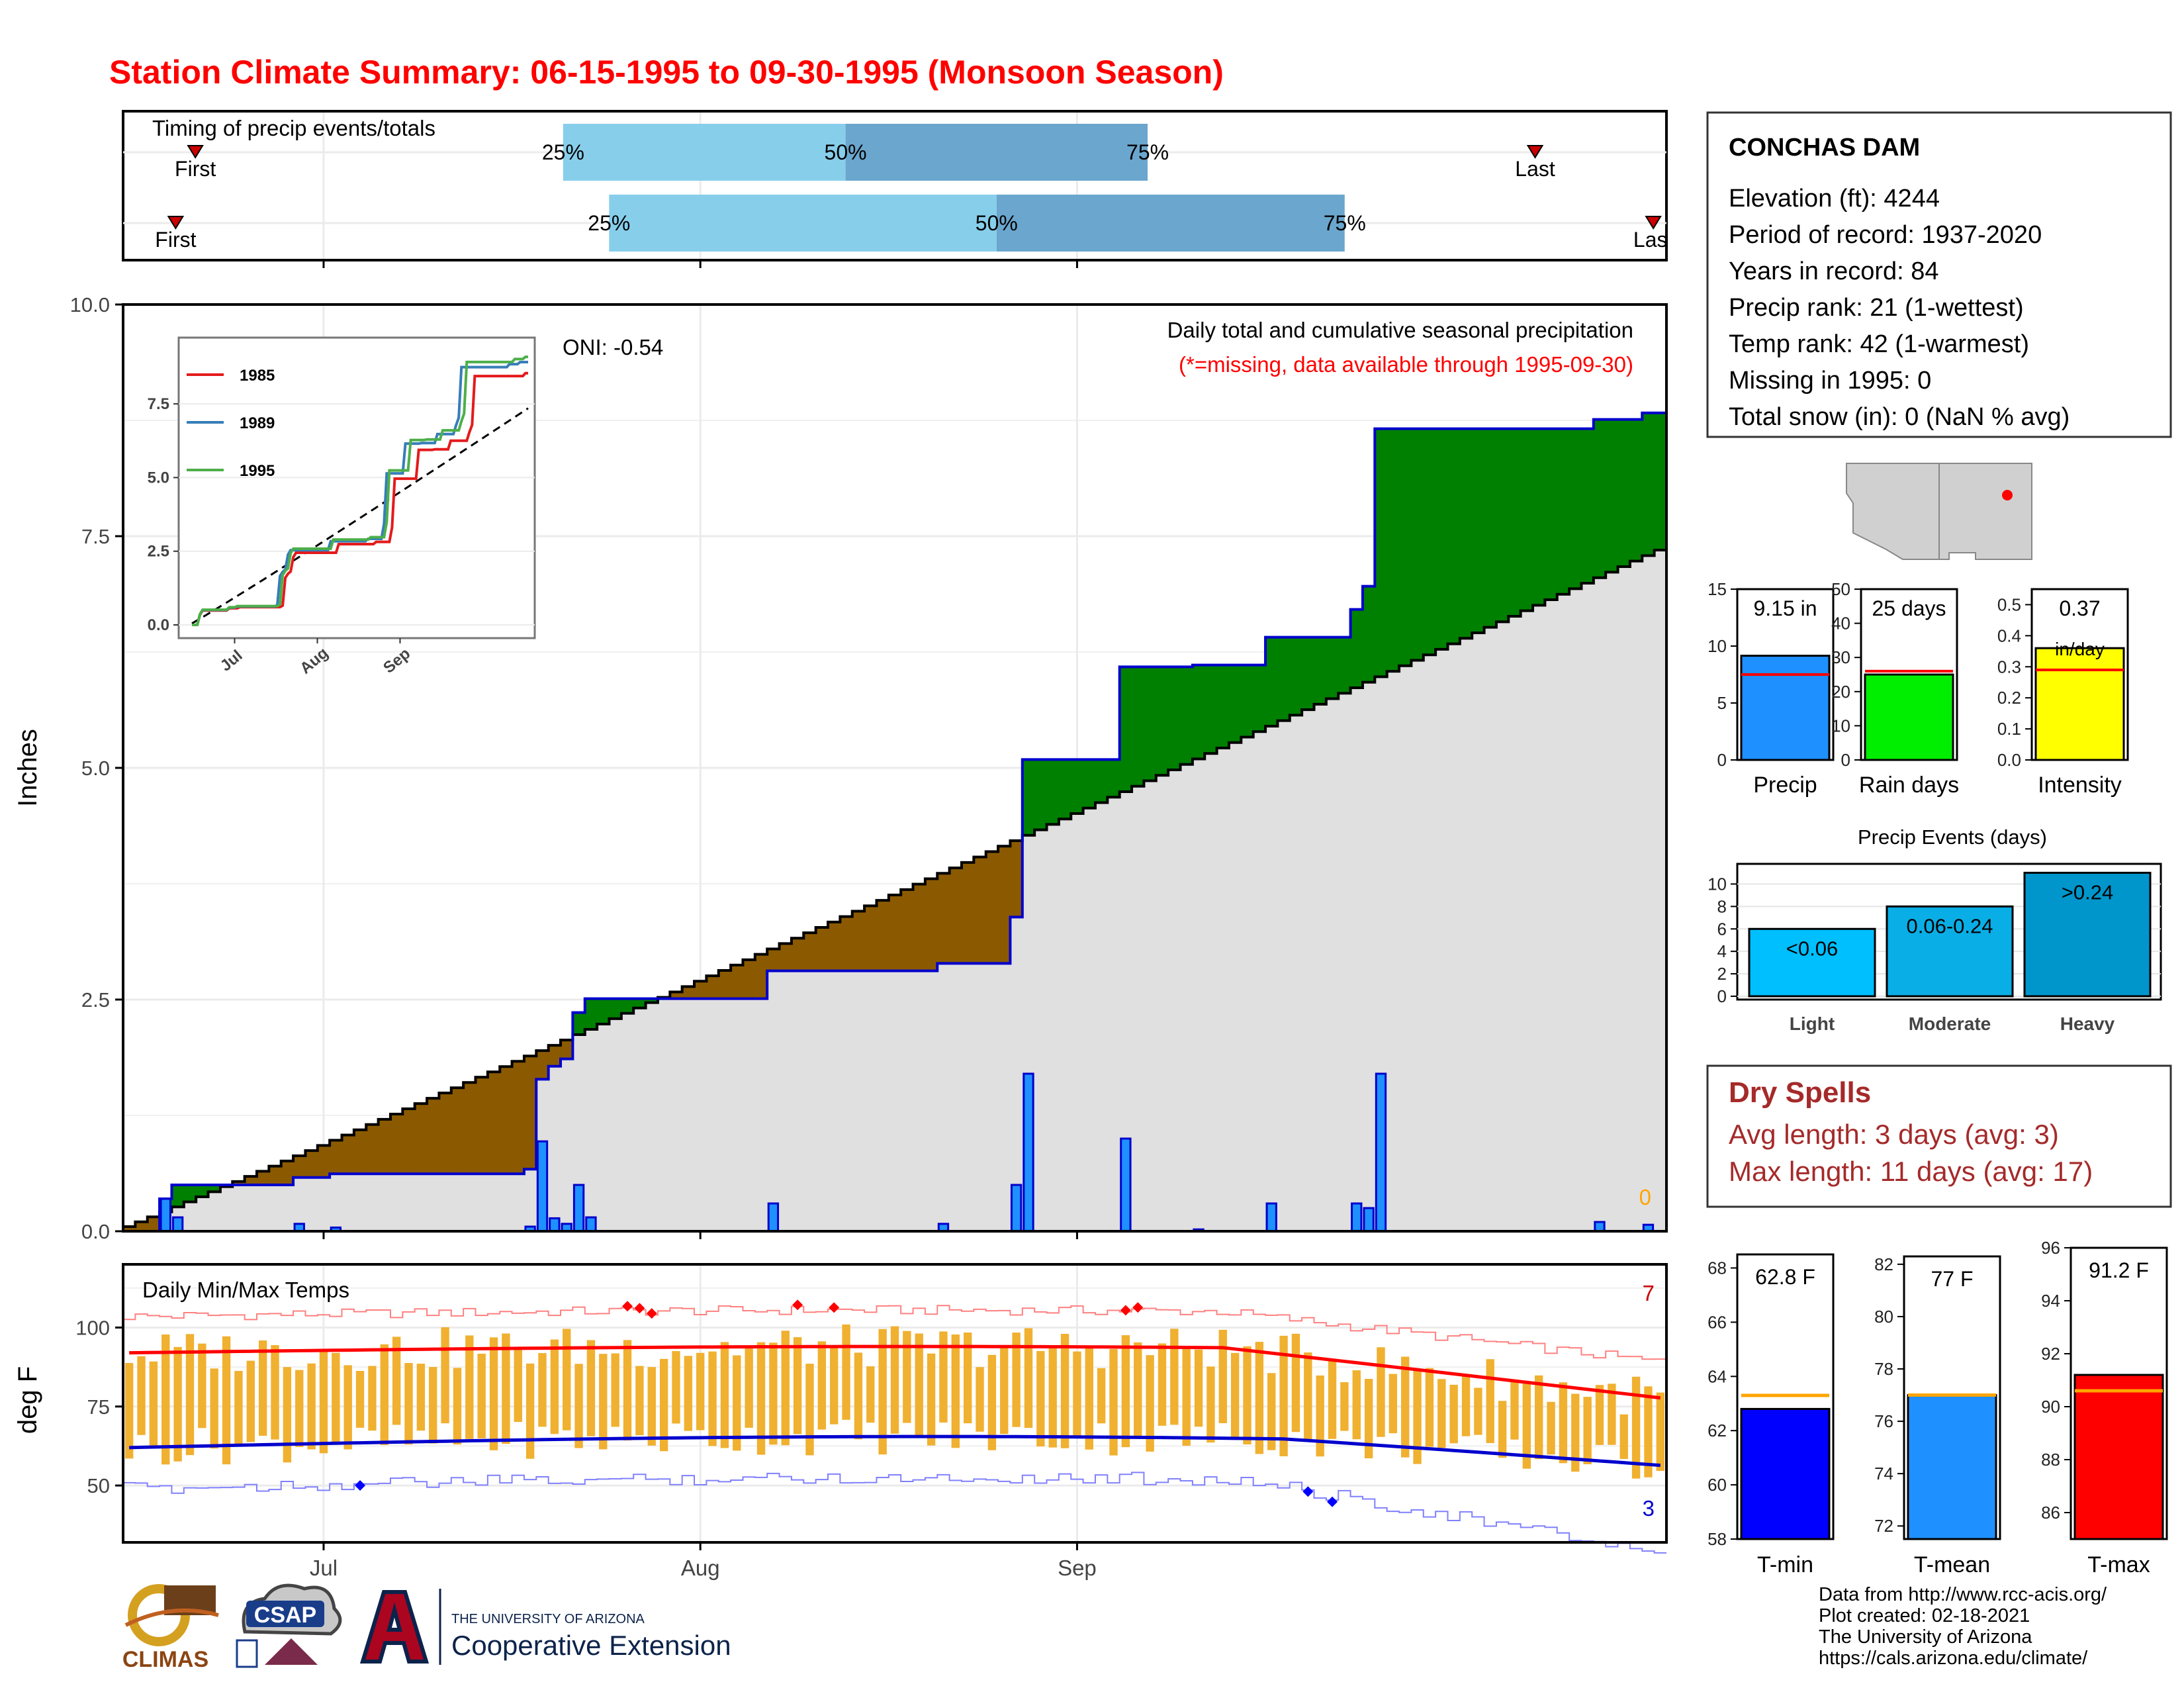 This screenshot has height=1688, width=2184. What do you see at coordinates (159, 625) in the screenshot?
I see `inset-y-tick-label: 0.0` at bounding box center [159, 625].